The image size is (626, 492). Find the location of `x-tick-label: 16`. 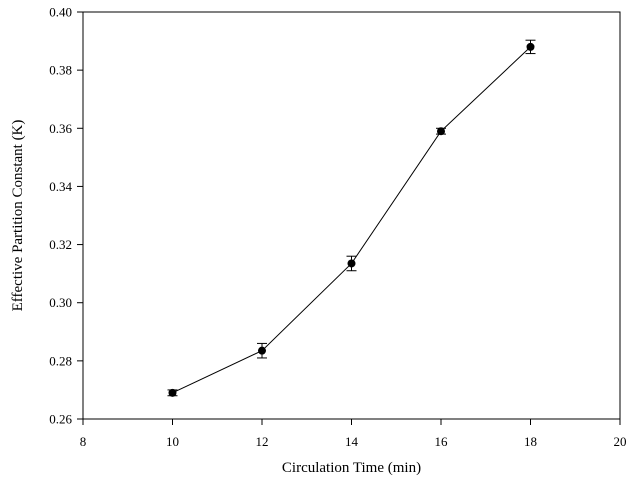

x-tick-label: 16 is located at coordinates (442, 441).